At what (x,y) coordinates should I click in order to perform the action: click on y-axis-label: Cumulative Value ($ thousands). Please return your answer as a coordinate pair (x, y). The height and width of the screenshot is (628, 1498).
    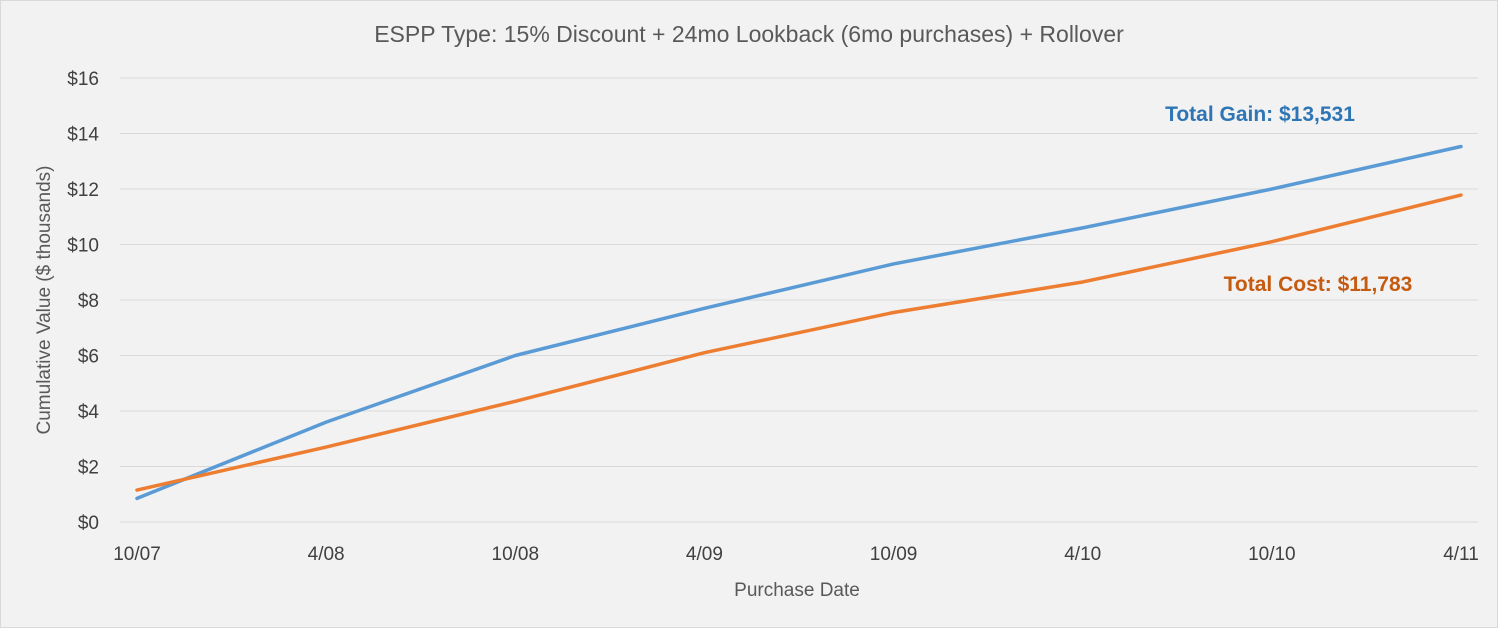
    Looking at the image, I should click on (44, 300).